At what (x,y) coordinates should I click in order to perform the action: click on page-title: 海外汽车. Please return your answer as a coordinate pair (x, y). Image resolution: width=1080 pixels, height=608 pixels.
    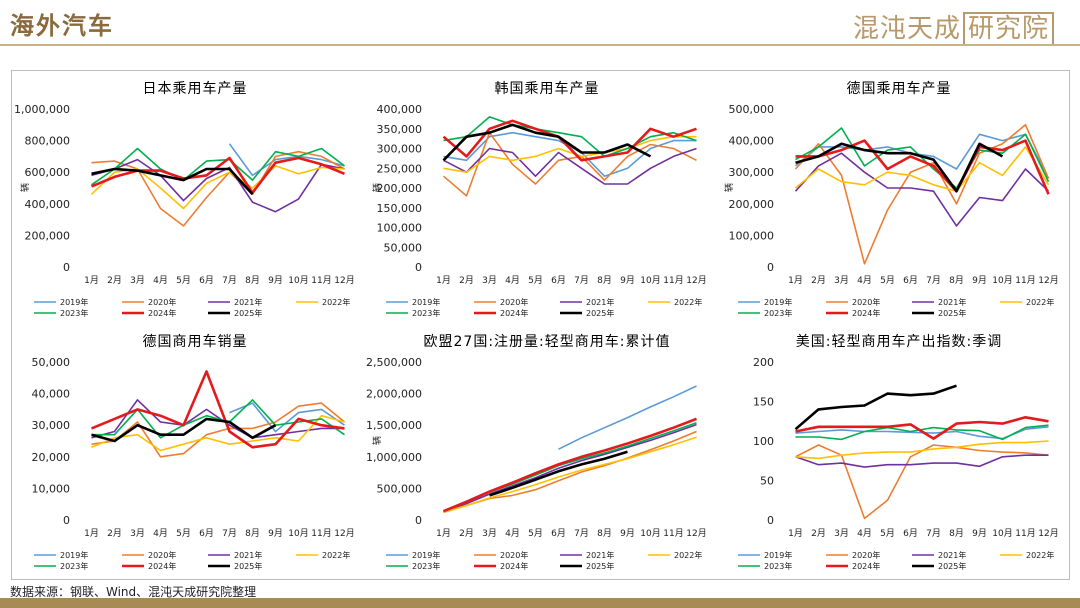
    Looking at the image, I should click on (62, 26).